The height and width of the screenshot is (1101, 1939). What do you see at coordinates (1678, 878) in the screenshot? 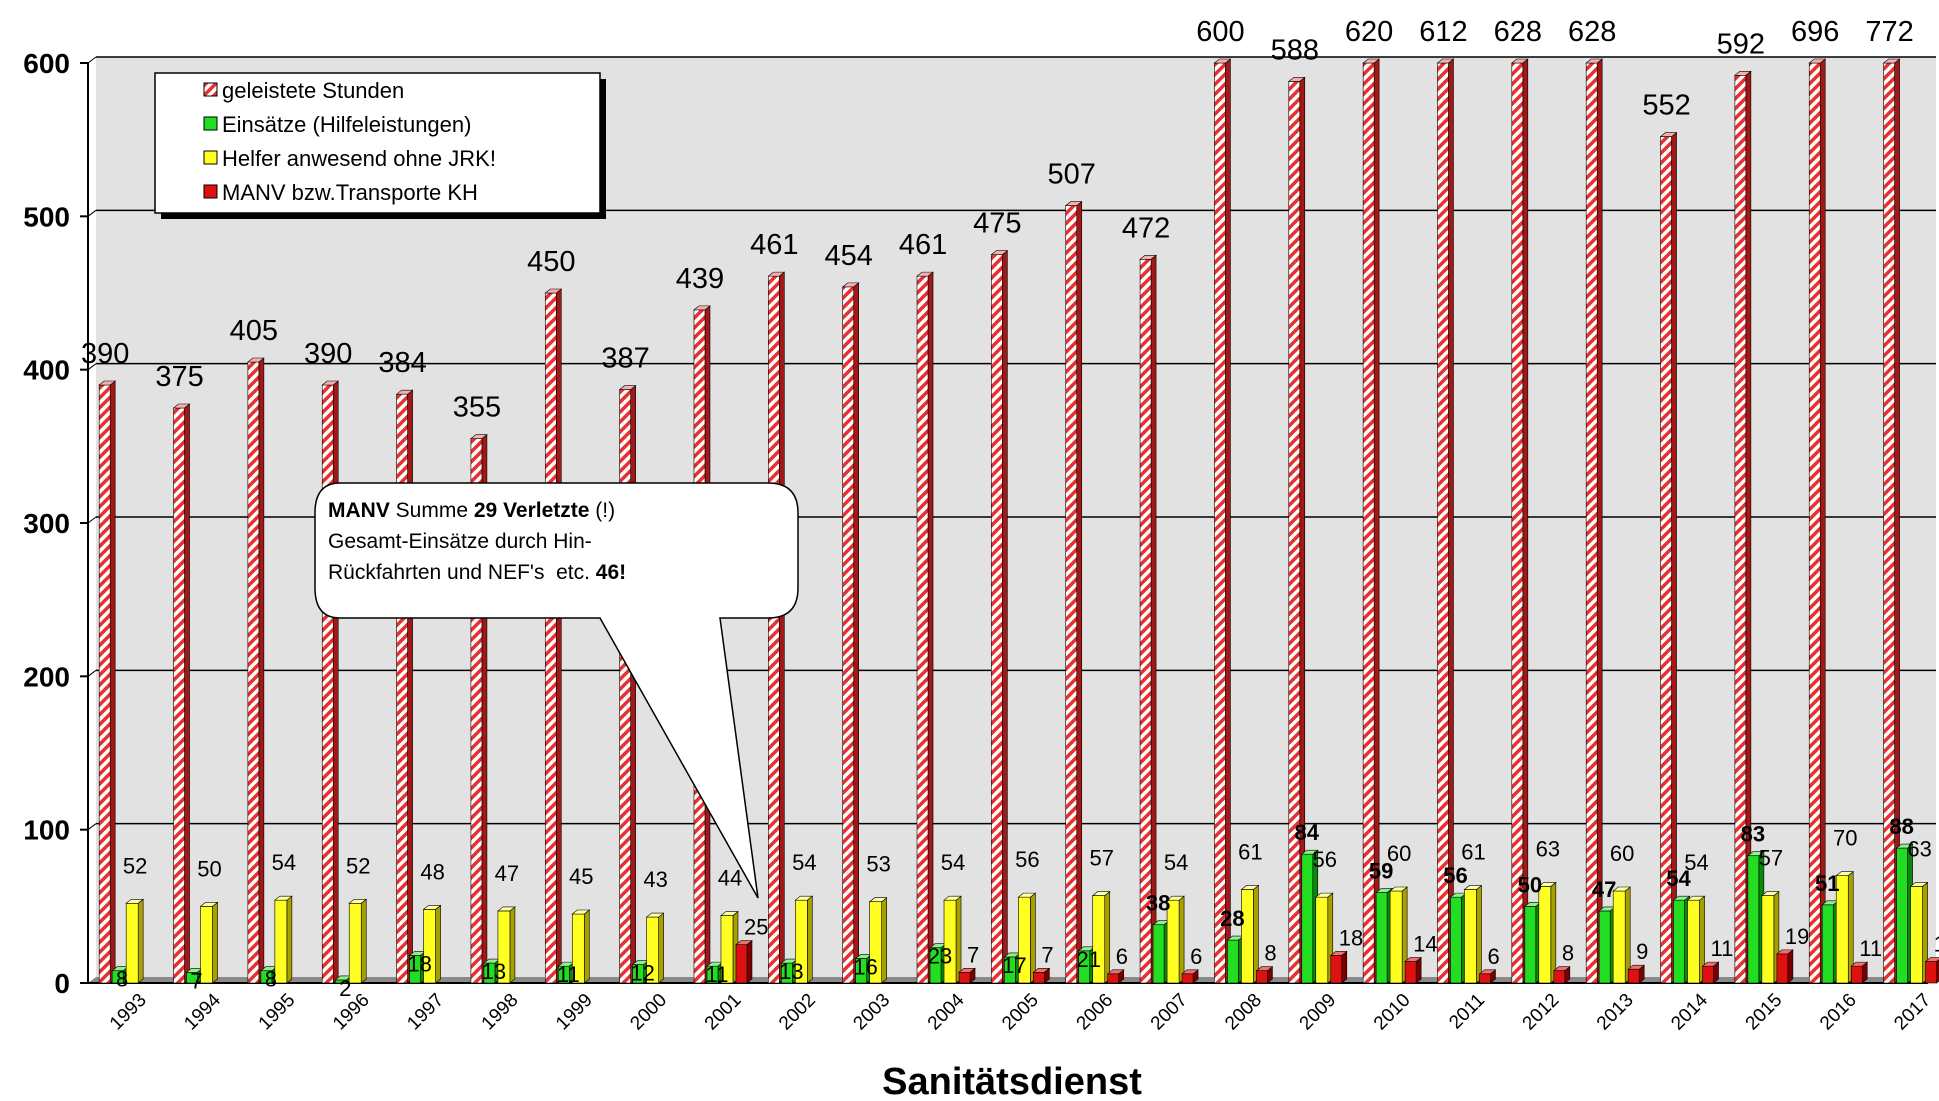
I see `data-label-einsaetze: 54` at bounding box center [1678, 878].